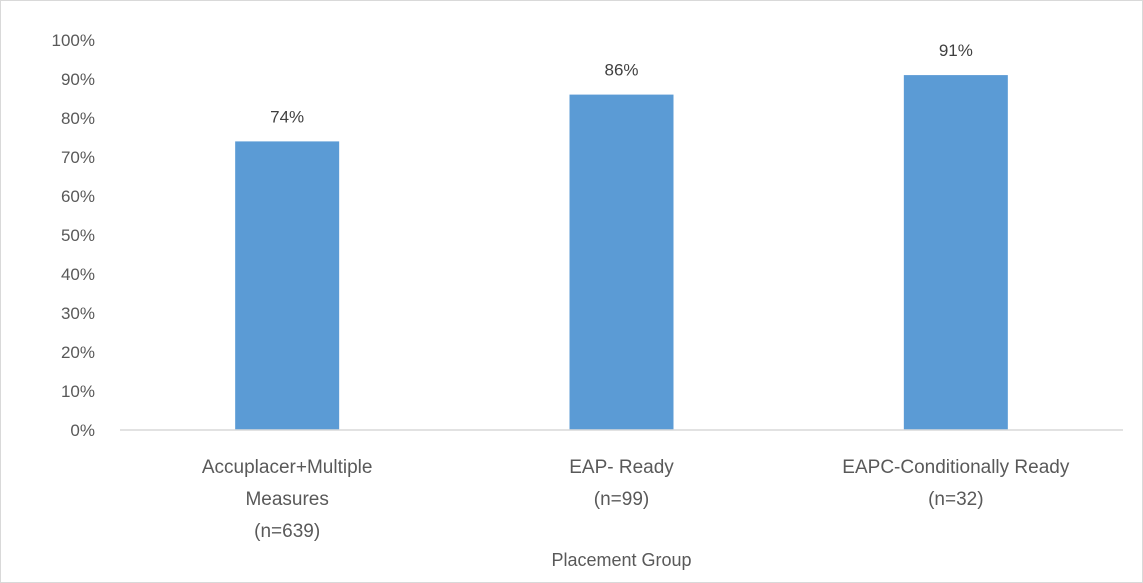 The height and width of the screenshot is (583, 1143). Describe the element at coordinates (287, 467) in the screenshot. I see `x-category-label: Accuplacer+Multiple` at that location.